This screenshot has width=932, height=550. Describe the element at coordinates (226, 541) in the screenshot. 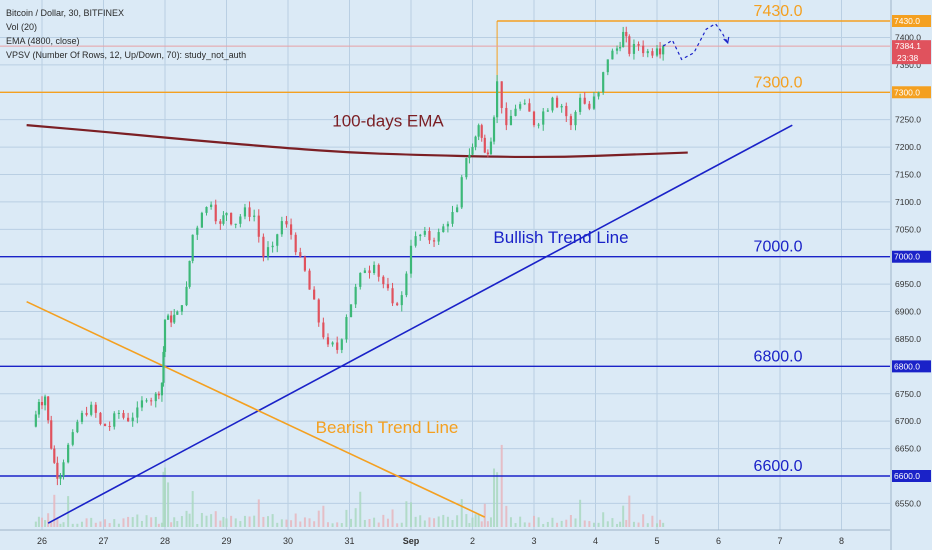

I see `time-tick-label: 29` at that location.